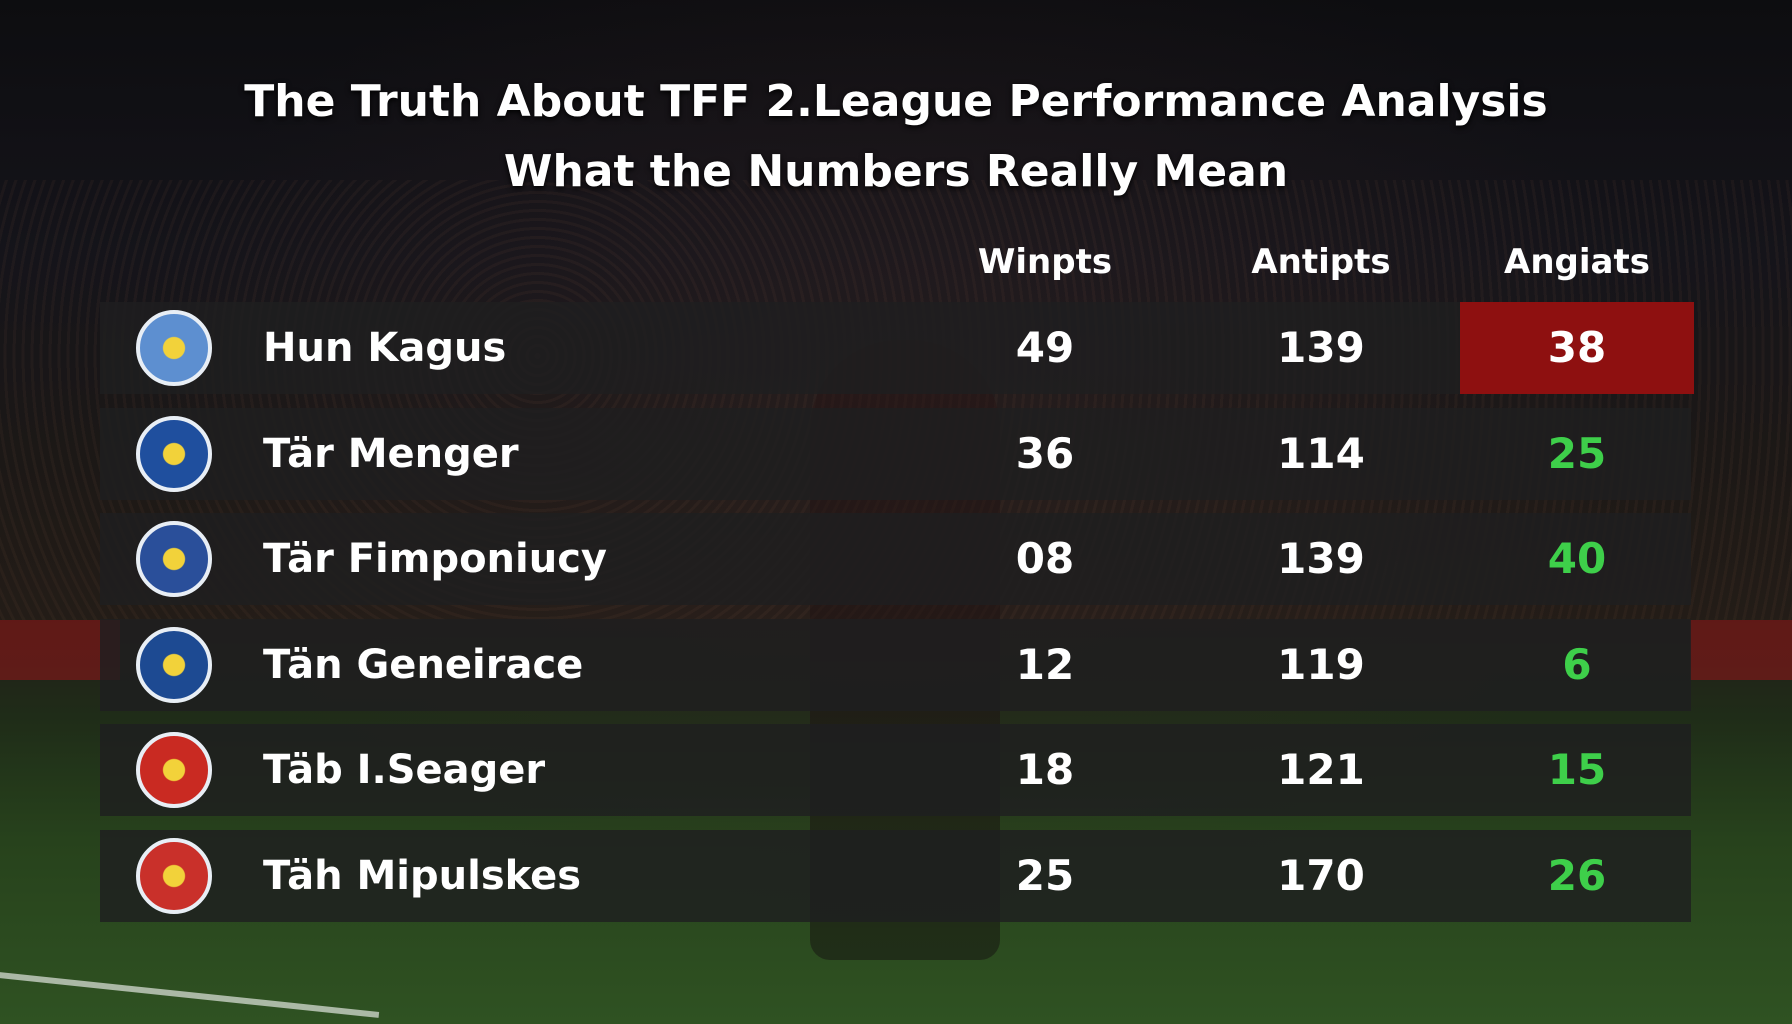  I want to click on team-name: Täh Mipulskes, so click(422, 875).